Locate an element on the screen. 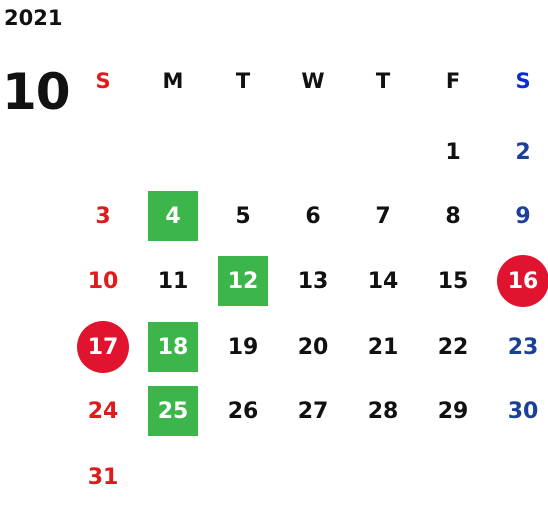 Image resolution: width=548 pixels, height=510 pixels. day-cell: 24 is located at coordinates (103, 411).